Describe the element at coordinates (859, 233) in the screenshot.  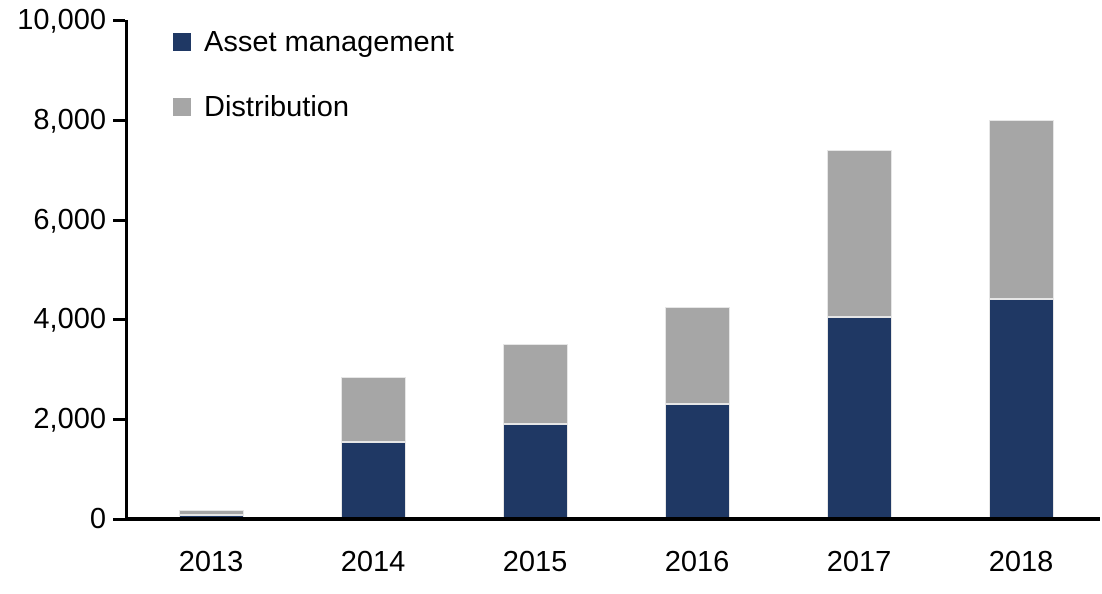
I see `bar-segment-2017-distribution` at that location.